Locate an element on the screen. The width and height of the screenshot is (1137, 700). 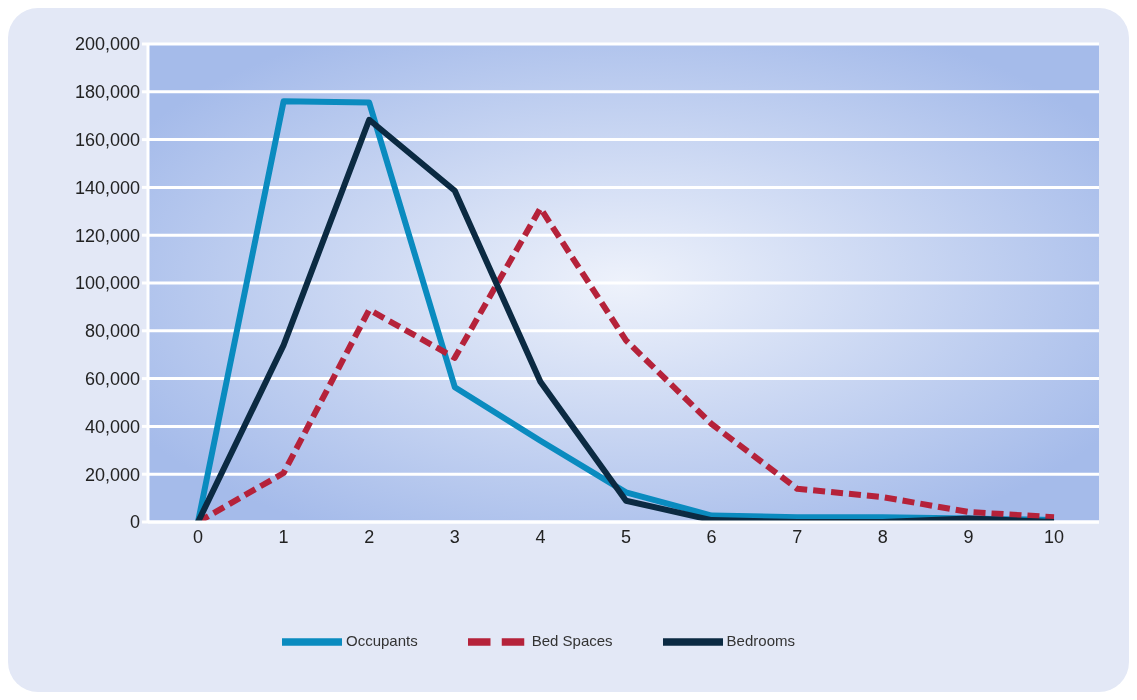
y-tick-label: 40,000 is located at coordinates (112, 426).